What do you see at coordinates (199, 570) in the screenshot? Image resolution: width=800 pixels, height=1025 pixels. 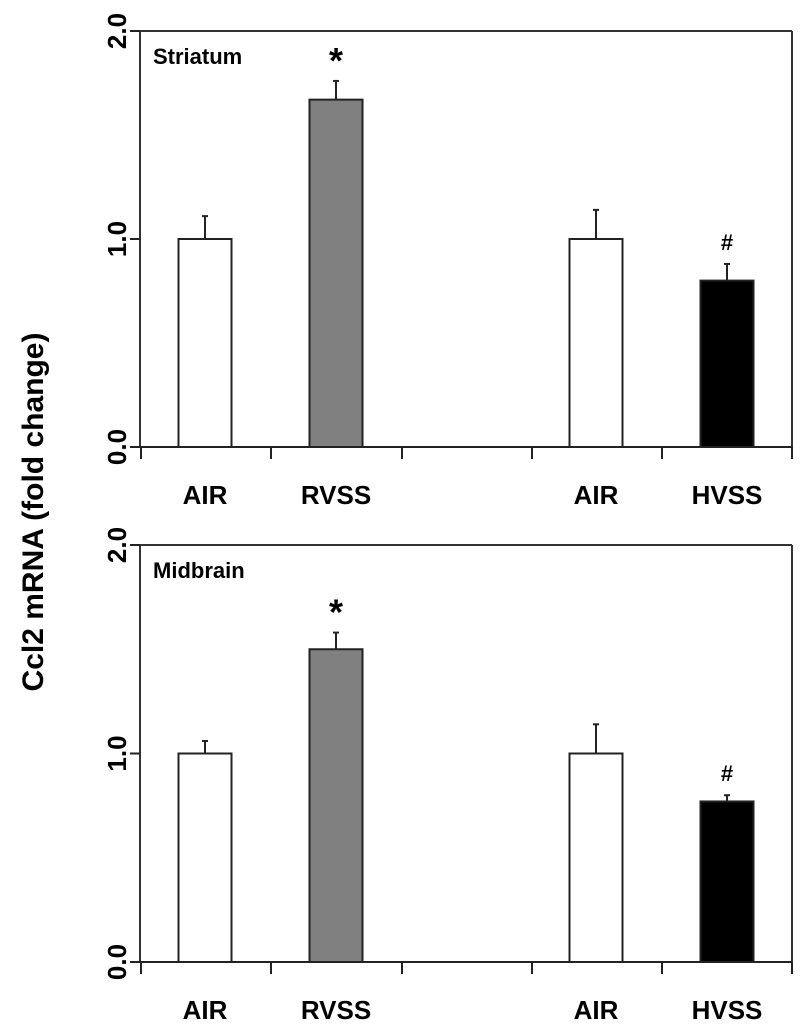 I see `panel-title: Midbrain` at bounding box center [199, 570].